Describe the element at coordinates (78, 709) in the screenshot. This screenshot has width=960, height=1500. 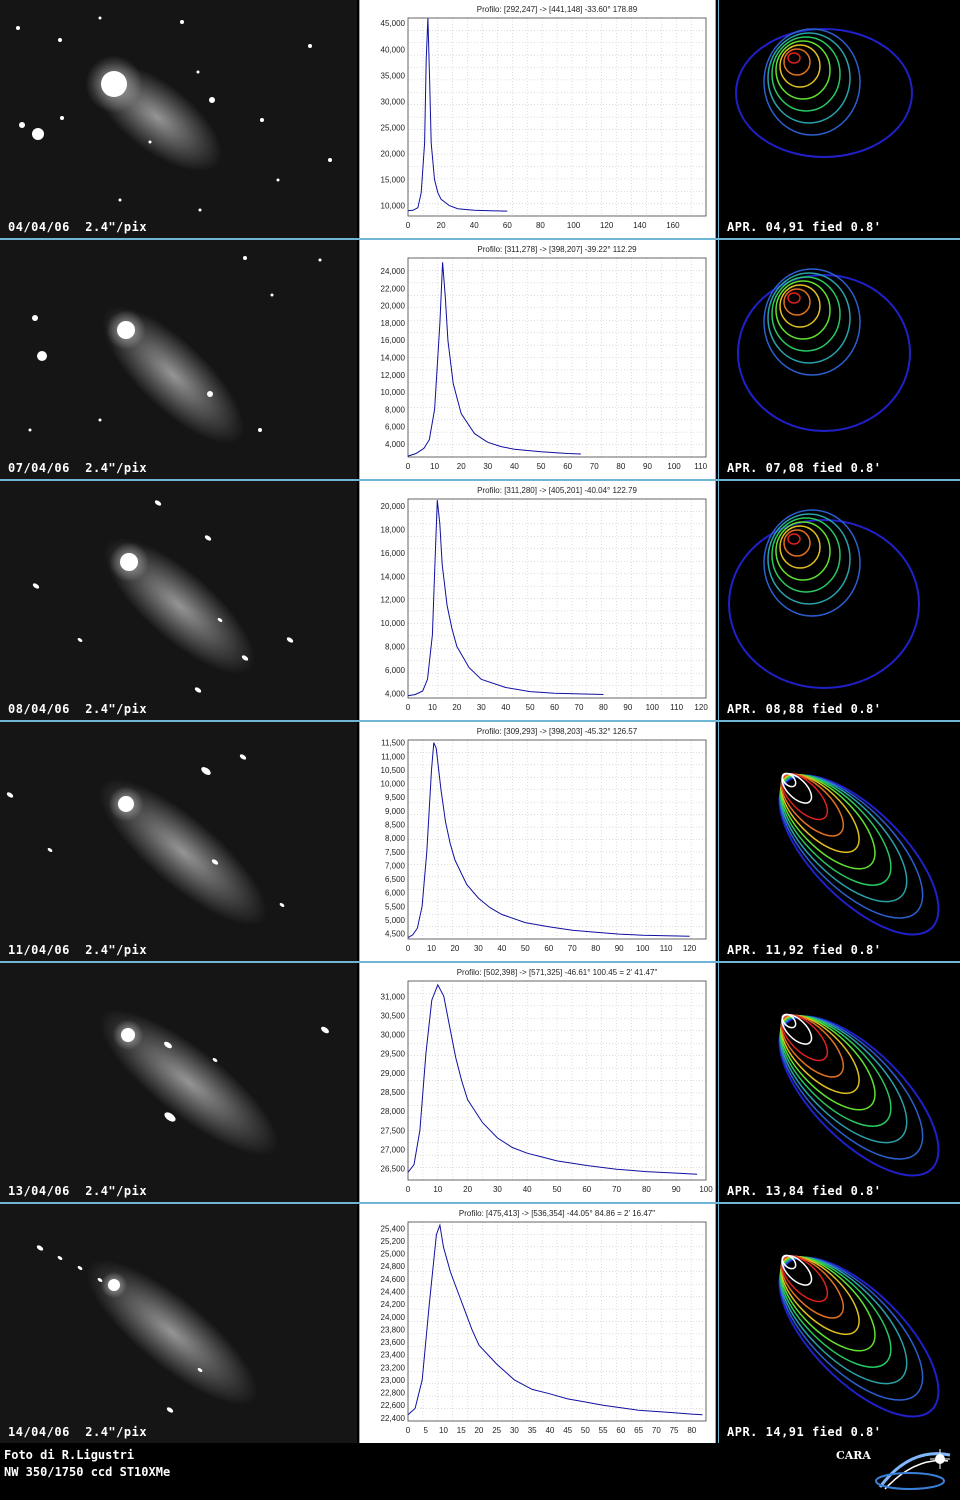
I see `photo-date-caption: 08/04/06 2.4"/pix` at that location.